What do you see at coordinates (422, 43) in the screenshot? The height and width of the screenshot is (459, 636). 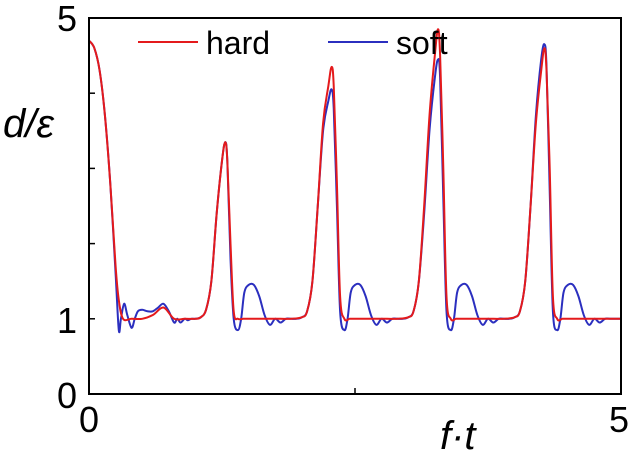 I see `legend-label-soft: soft` at bounding box center [422, 43].